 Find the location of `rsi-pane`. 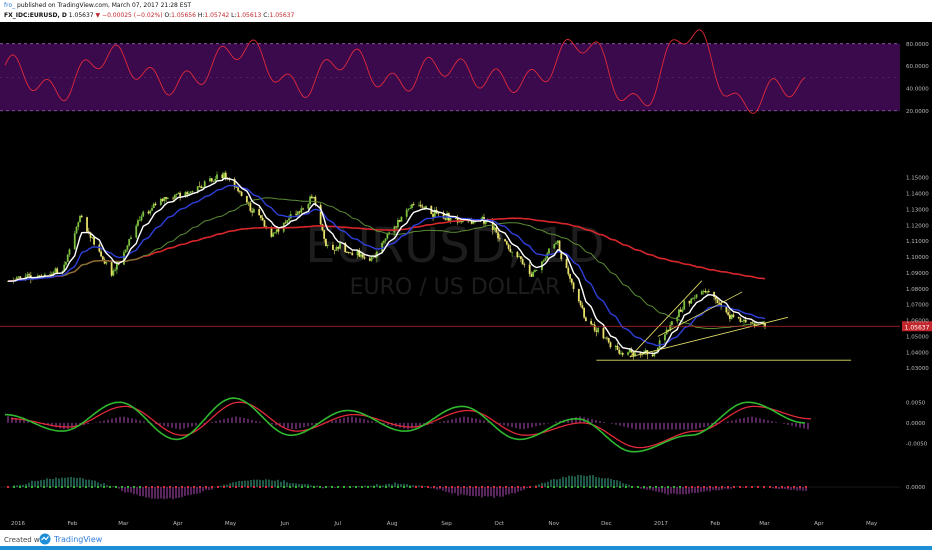

rsi-pane is located at coordinates (450, 71).